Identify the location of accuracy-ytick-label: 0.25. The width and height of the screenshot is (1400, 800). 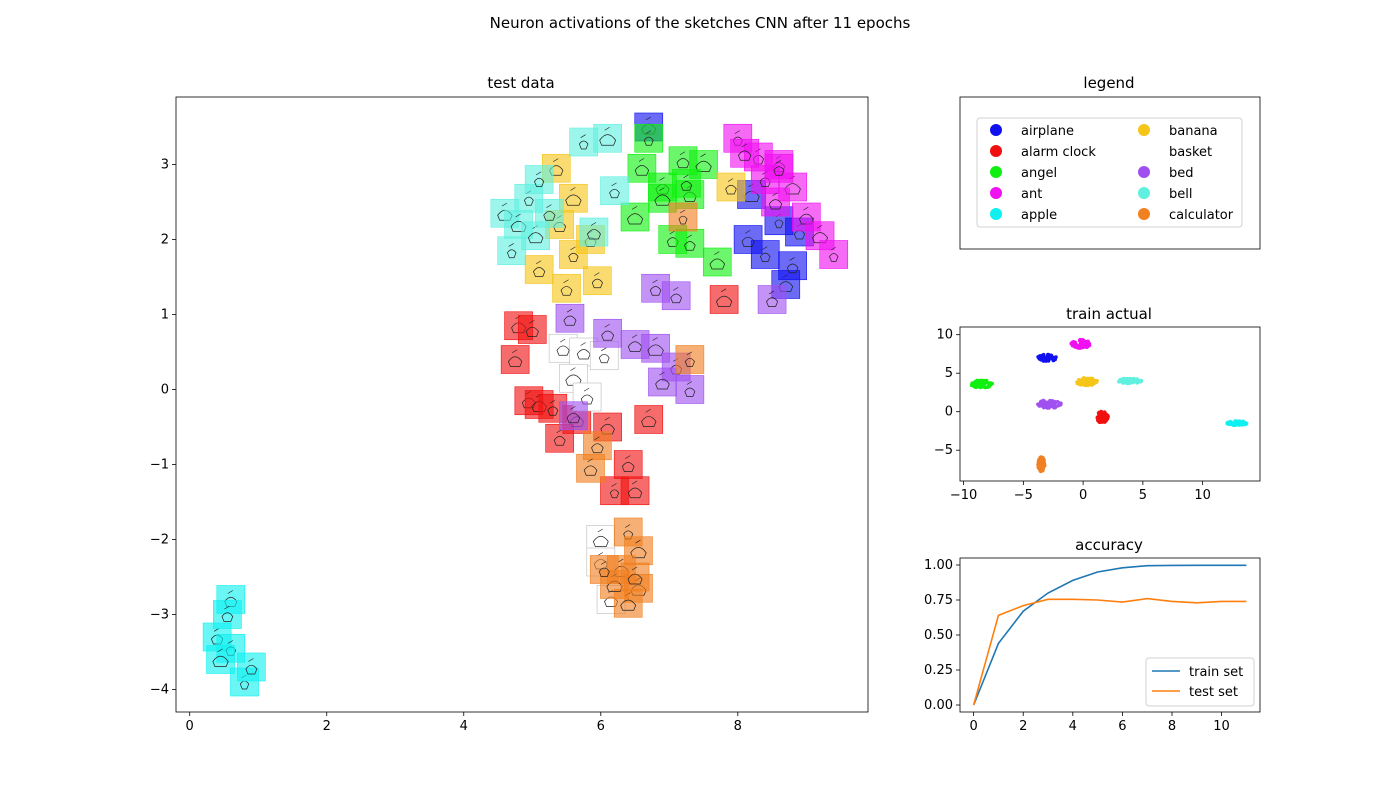
(938, 670).